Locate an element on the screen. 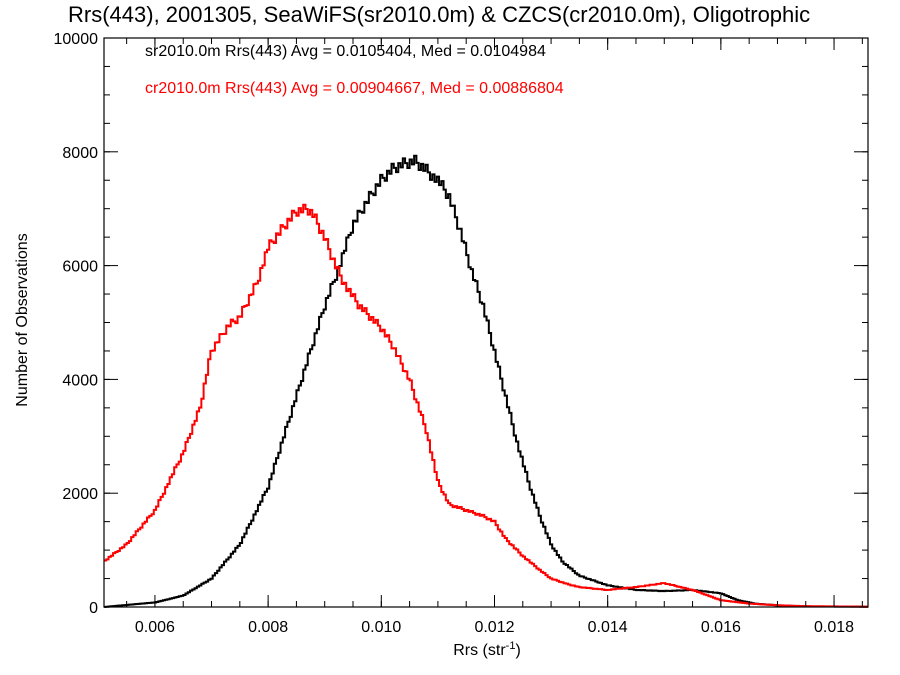 Image resolution: width=900 pixels, height=675 pixels. x-tick-label: 0.018 is located at coordinates (834, 627).